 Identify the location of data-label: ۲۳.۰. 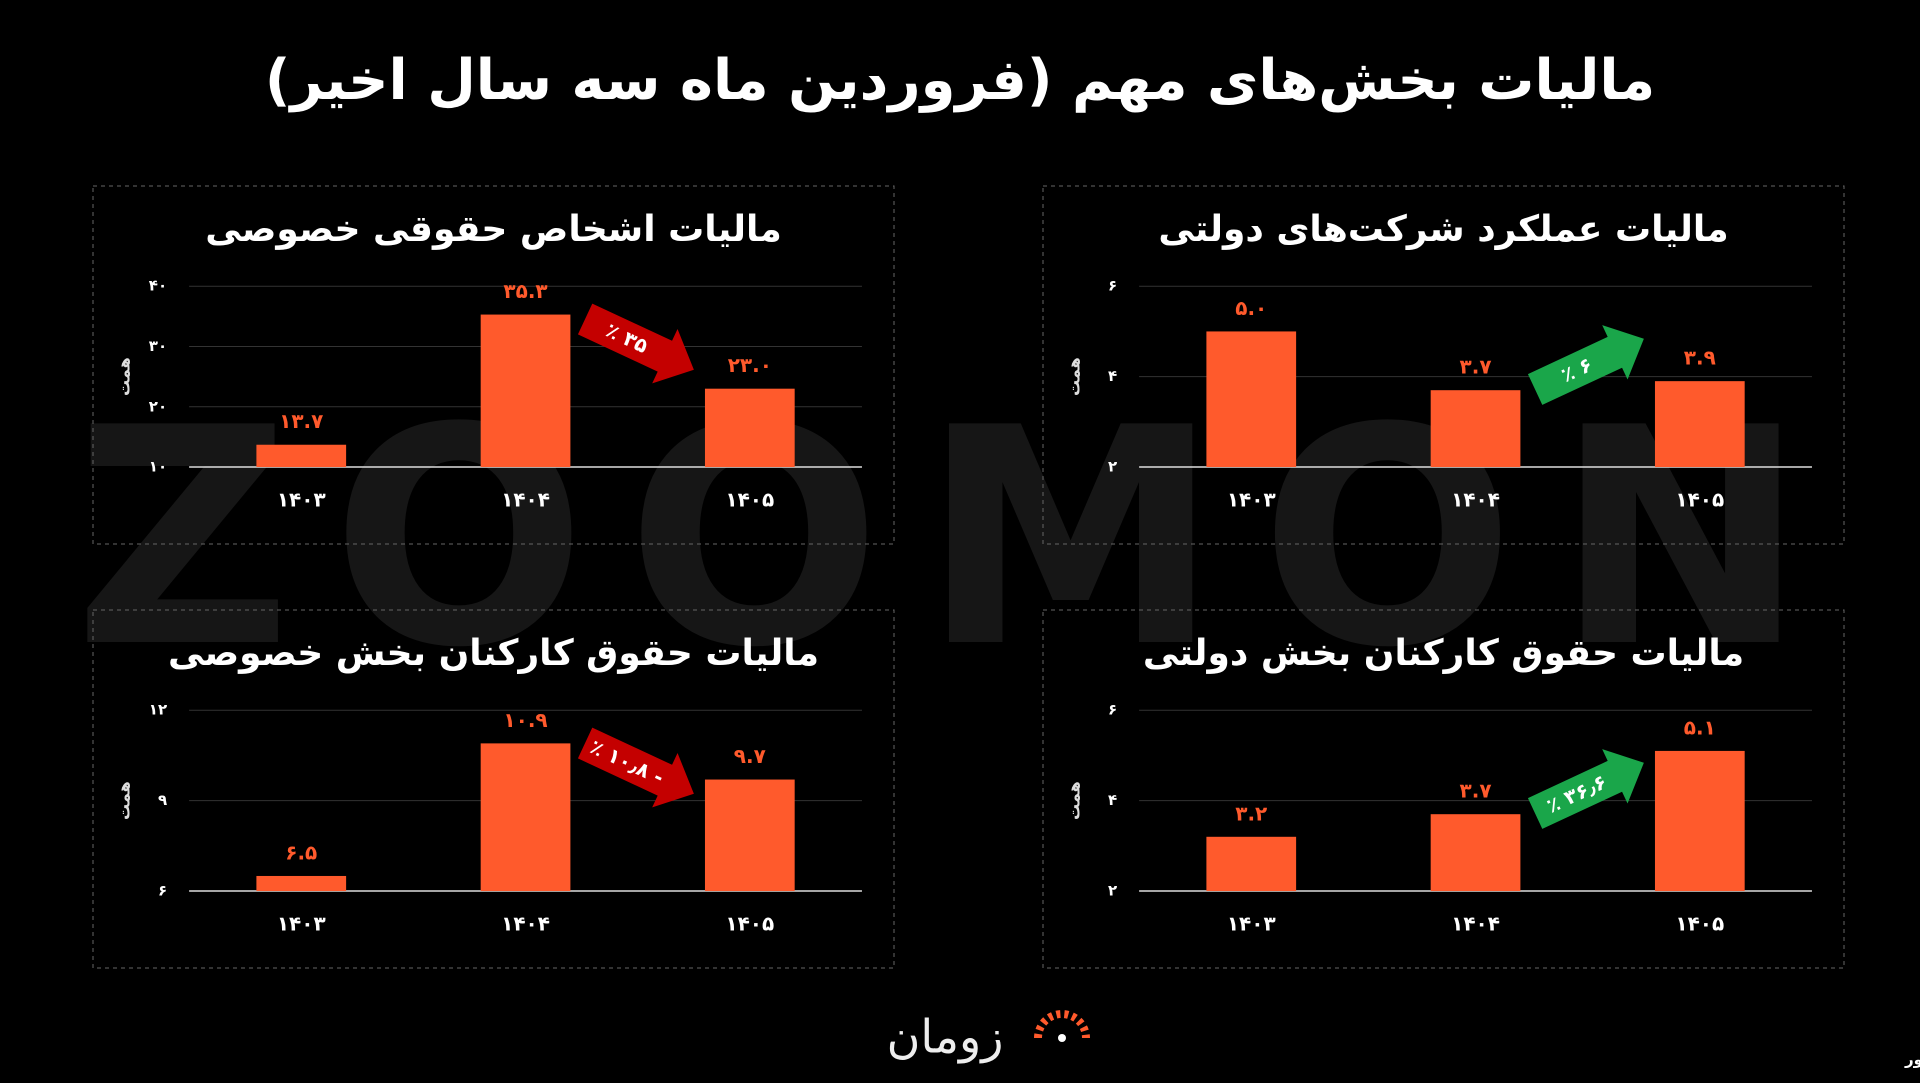
(750, 365).